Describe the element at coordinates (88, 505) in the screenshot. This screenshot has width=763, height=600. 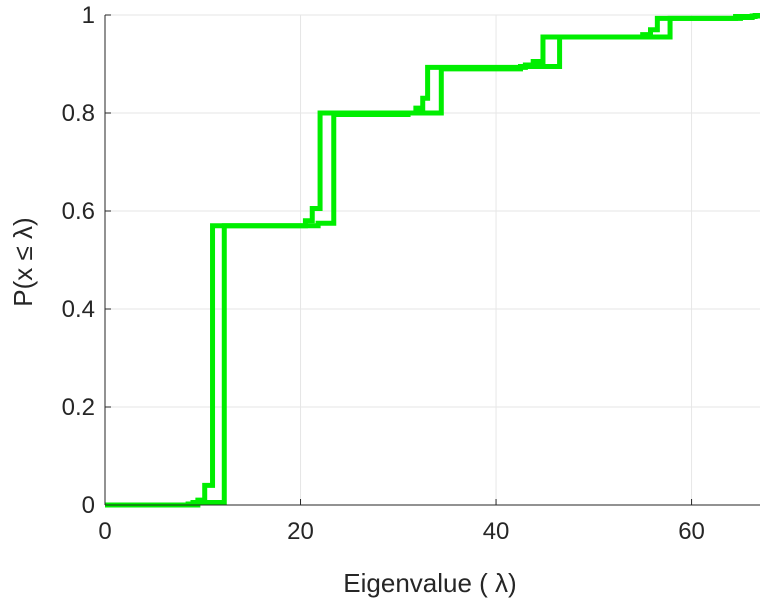
I see `y-tick-label-0: 0` at that location.